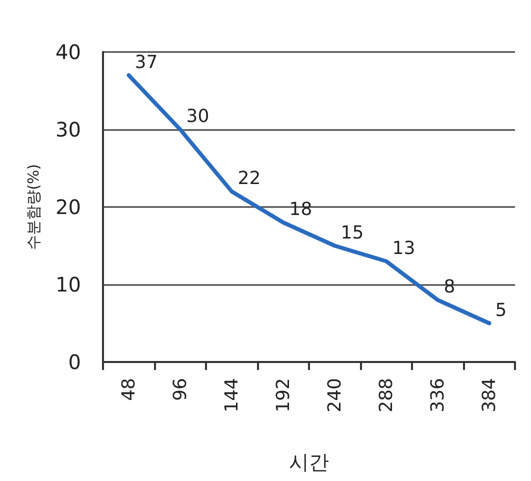  I want to click on y-tick-label: 10, so click(68, 284).